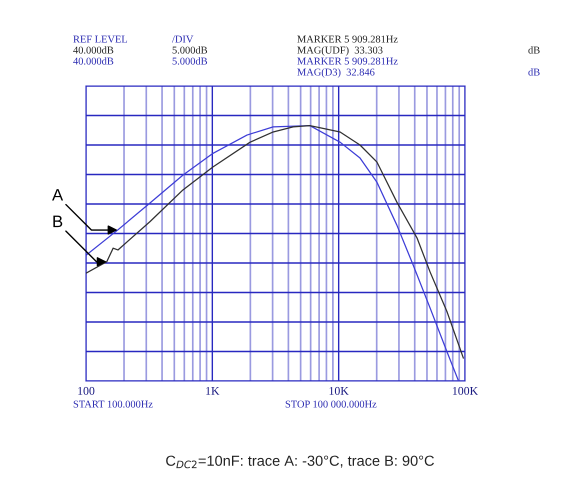 Image resolution: width=561 pixels, height=487 pixels. I want to click on x-tick-label: 100, so click(86, 390).